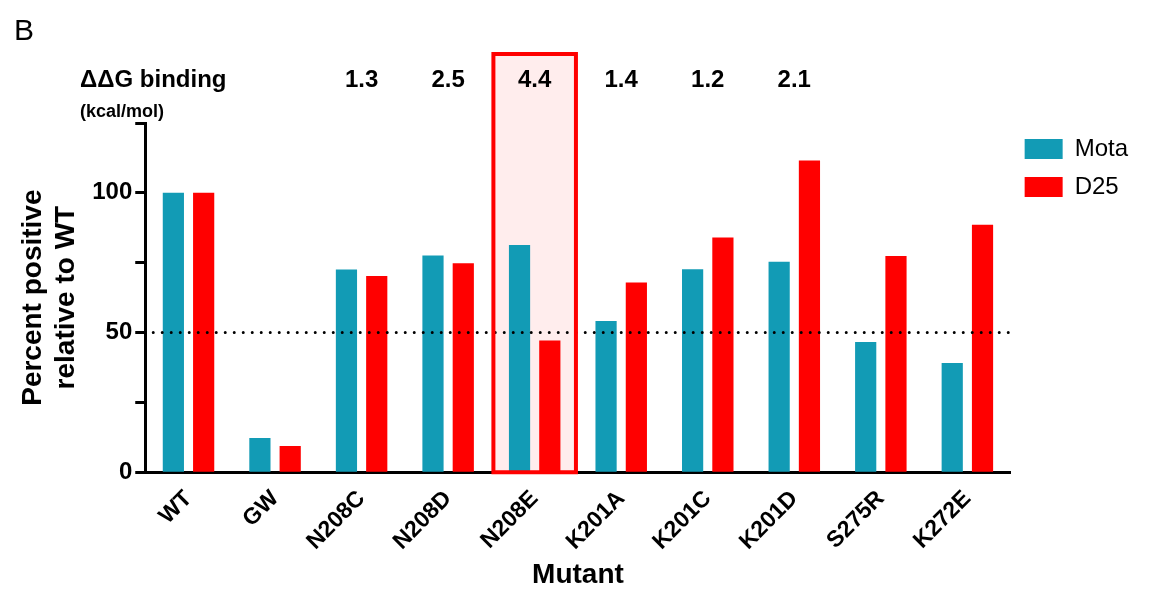  I want to click on y-tick-label: 50, so click(119, 331).